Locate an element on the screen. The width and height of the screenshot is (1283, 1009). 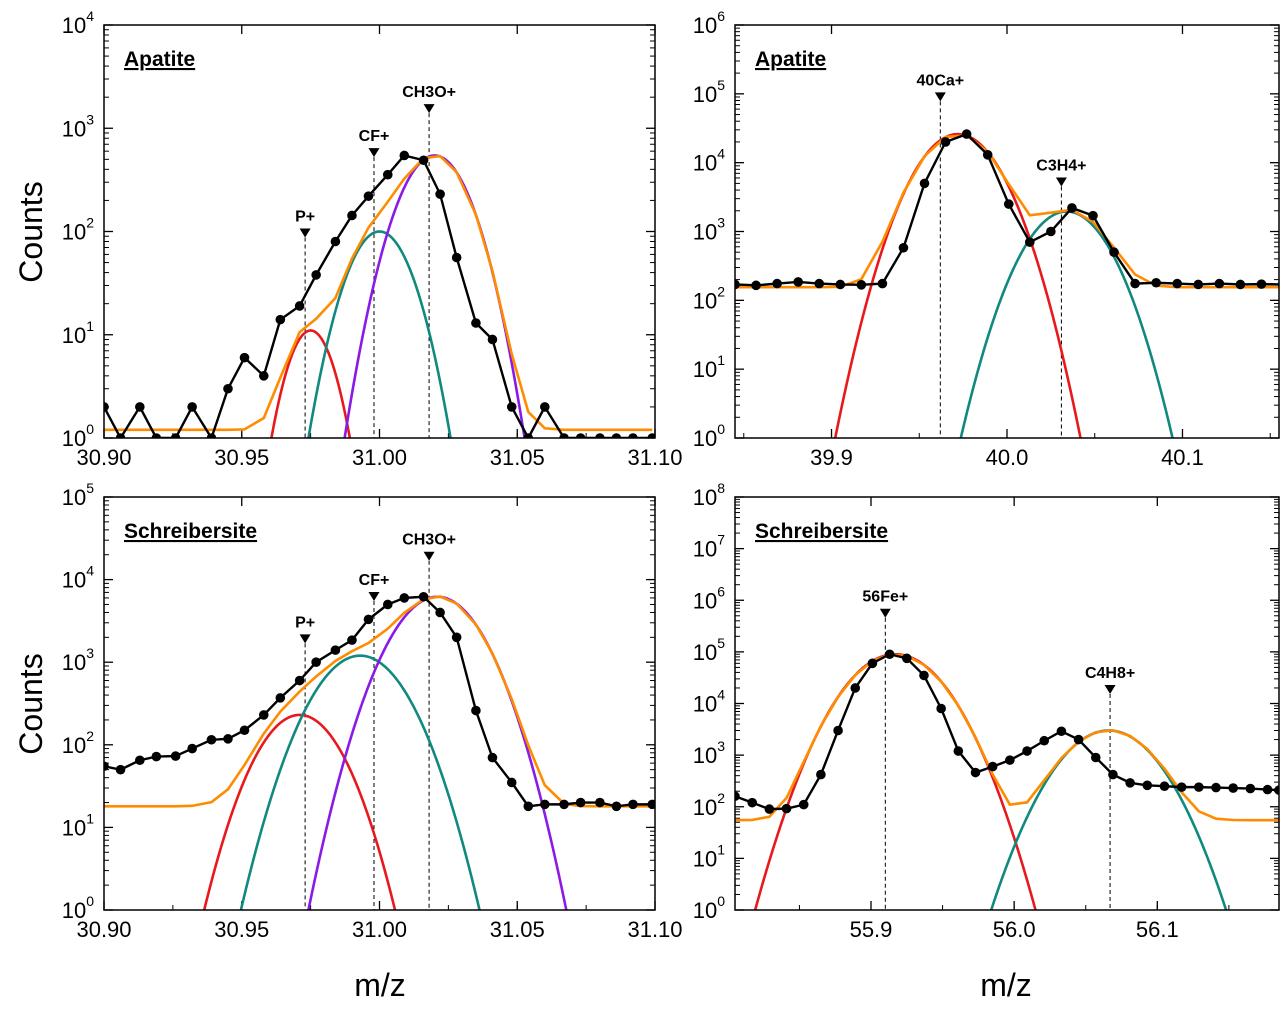
x-axis-title-right: m/z is located at coordinates (1006, 985).